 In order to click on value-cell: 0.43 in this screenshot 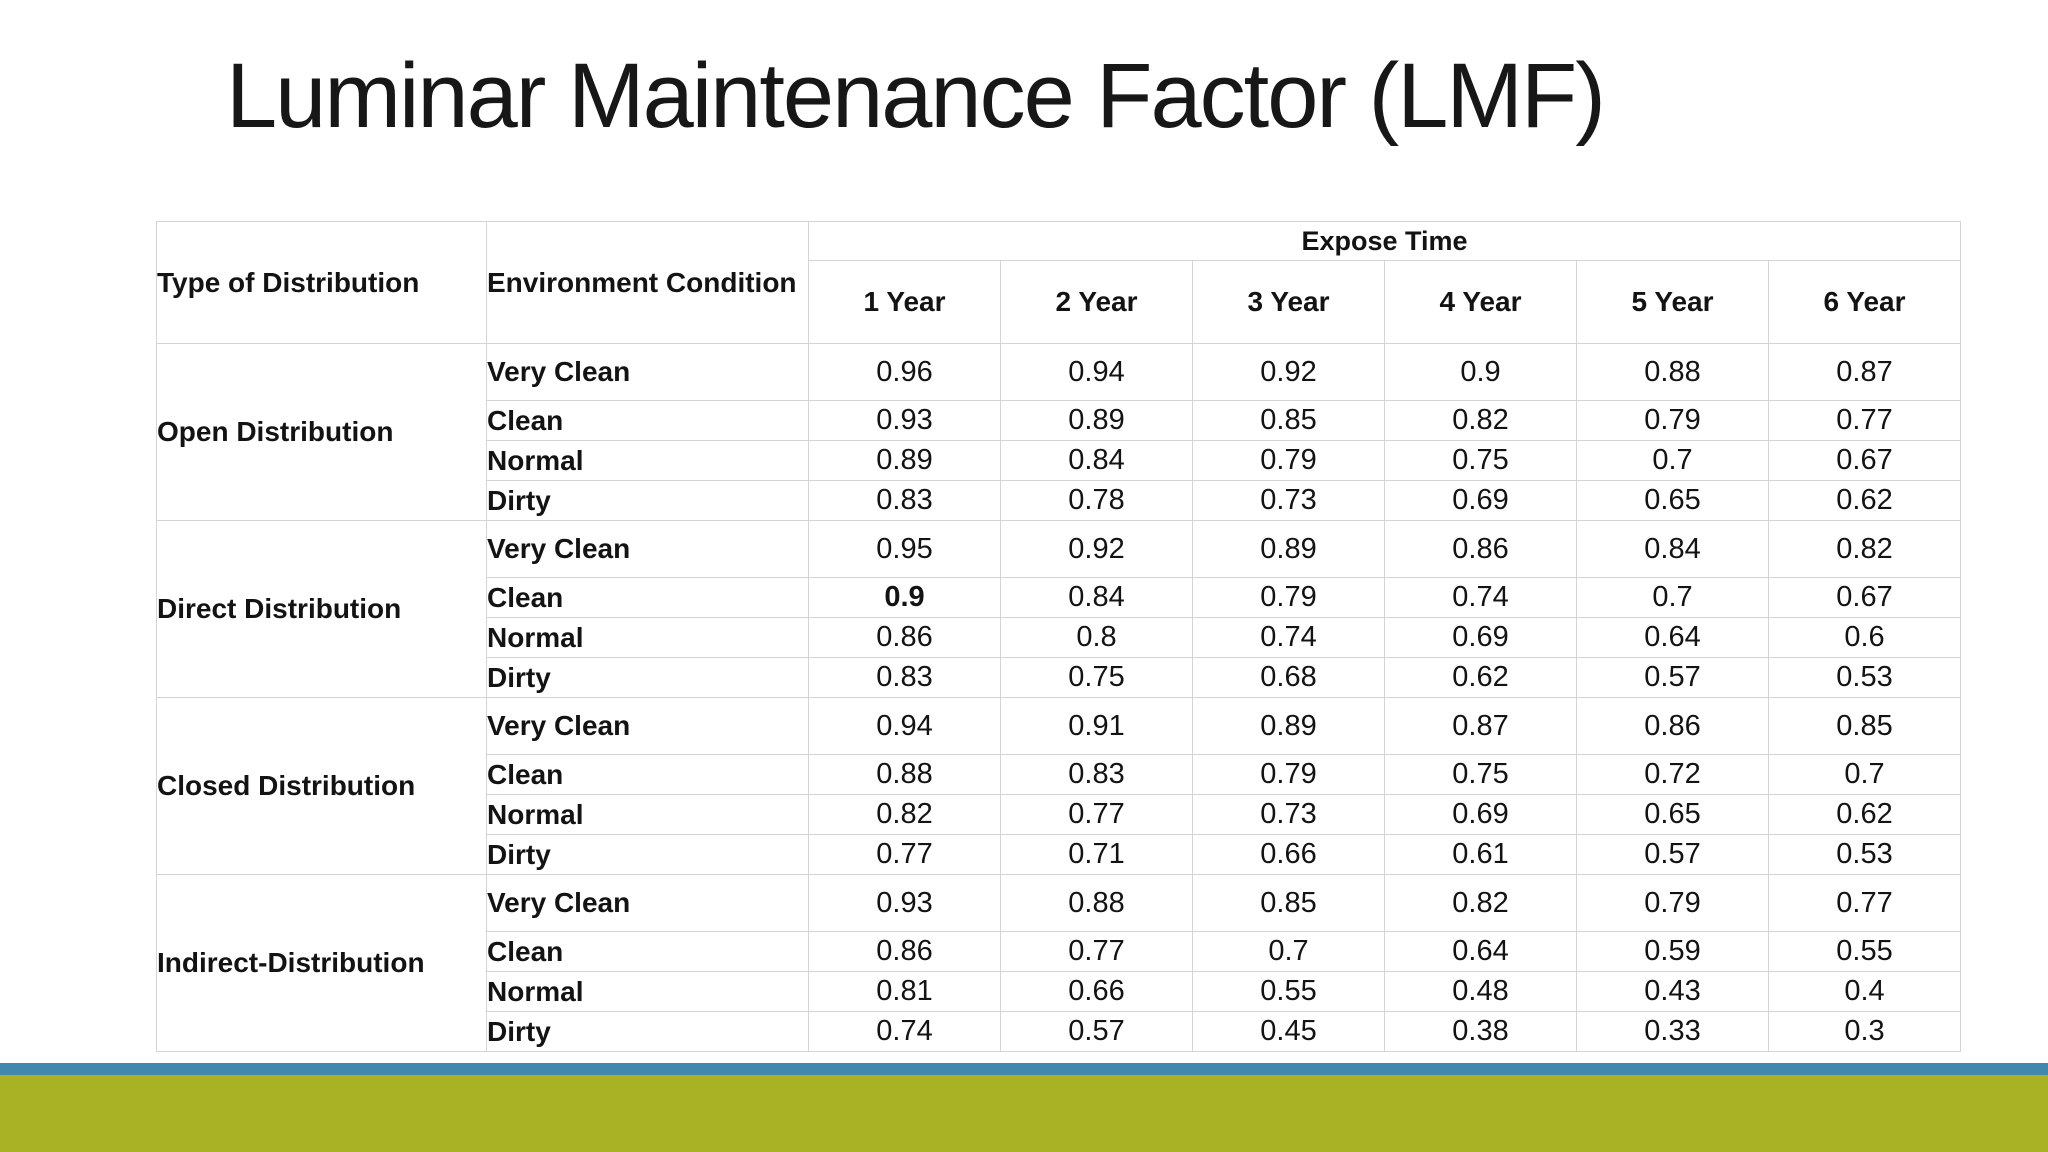, I will do `click(1672, 991)`.